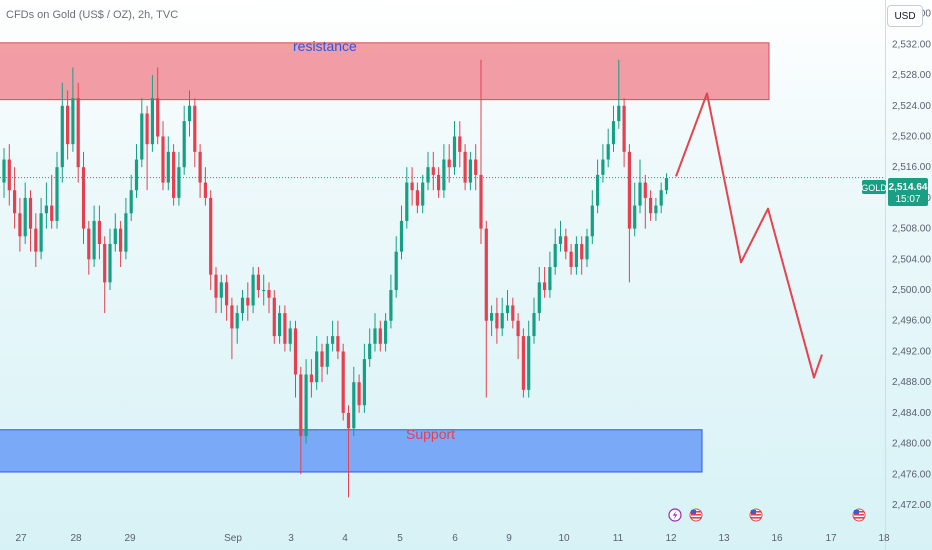 Image resolution: width=932 pixels, height=550 pixels. Describe the element at coordinates (905, 16) in the screenshot. I see `currency-button: USD` at that location.